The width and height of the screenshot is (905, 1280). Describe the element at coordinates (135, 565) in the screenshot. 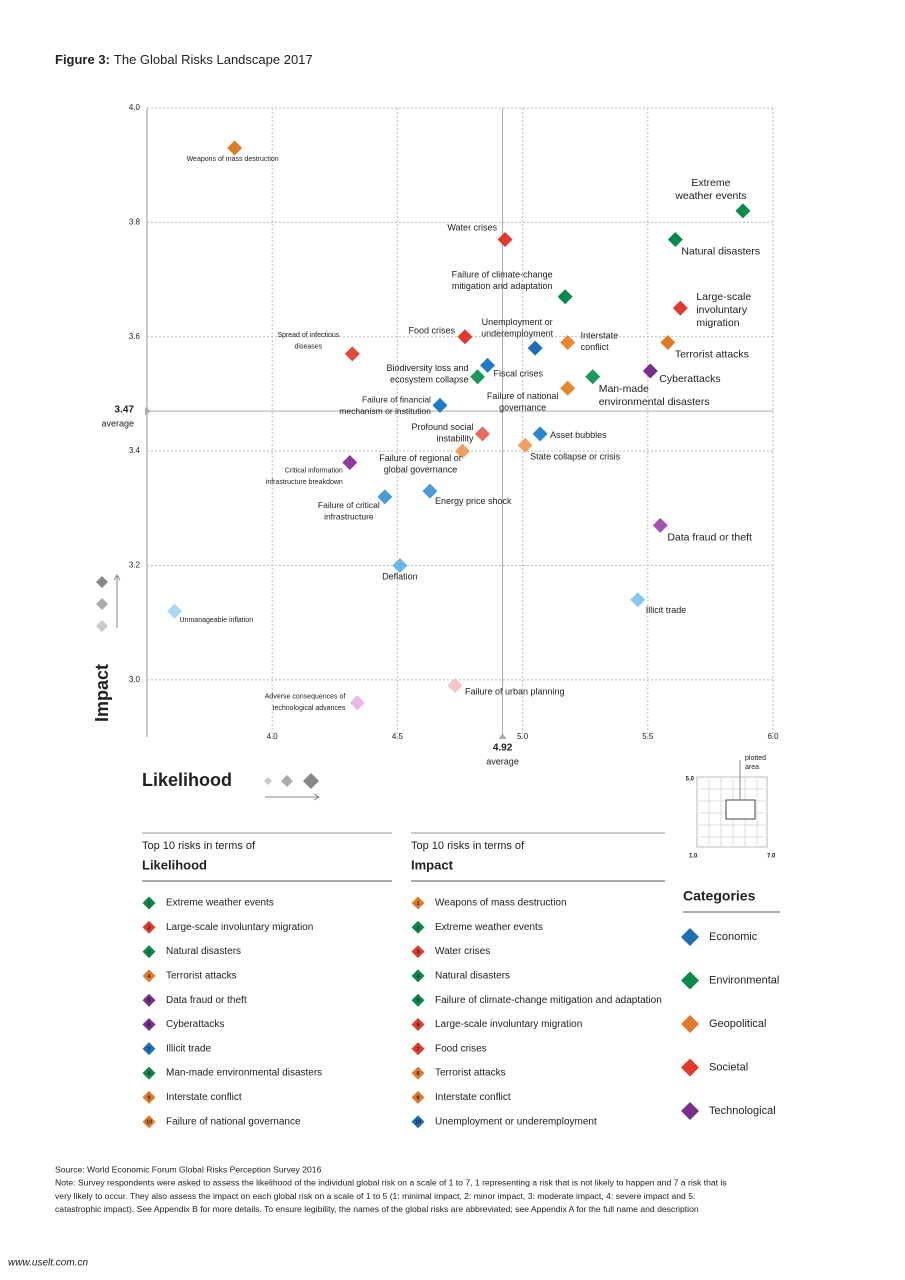

I see `y-tick-label: 3.2` at that location.